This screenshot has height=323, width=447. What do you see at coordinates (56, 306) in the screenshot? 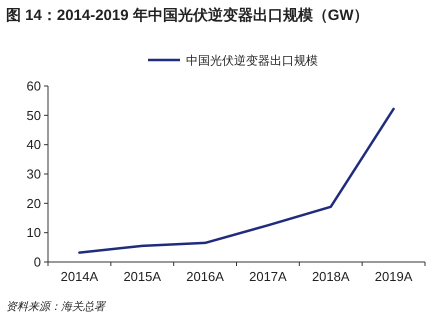
I see `text: 资料来源：海关总署` at bounding box center [56, 306].